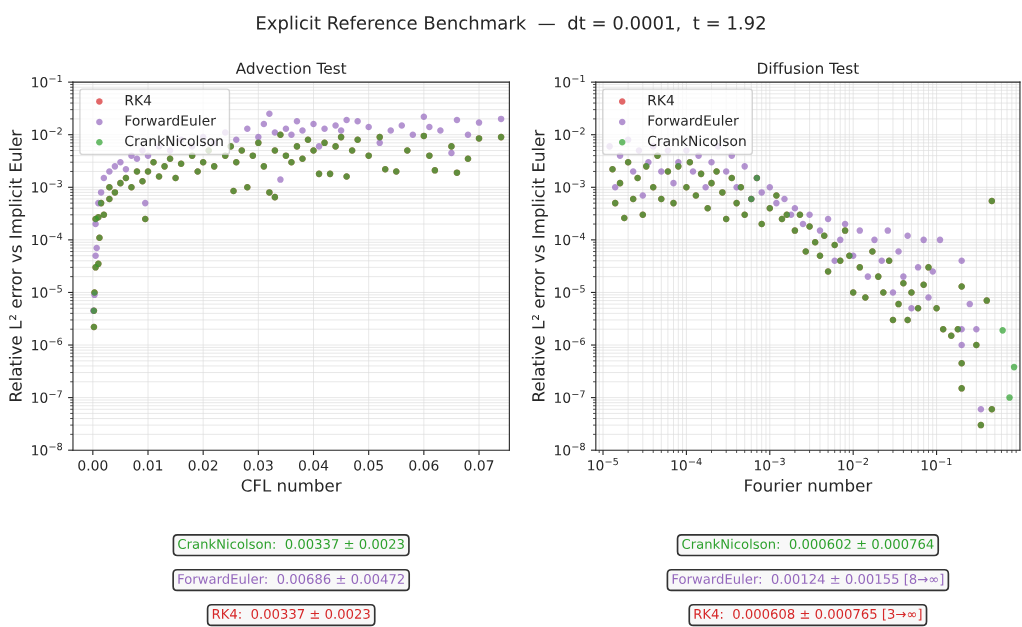  What do you see at coordinates (424, 465) in the screenshot?
I see `x-tick-label: 0.06` at bounding box center [424, 465].